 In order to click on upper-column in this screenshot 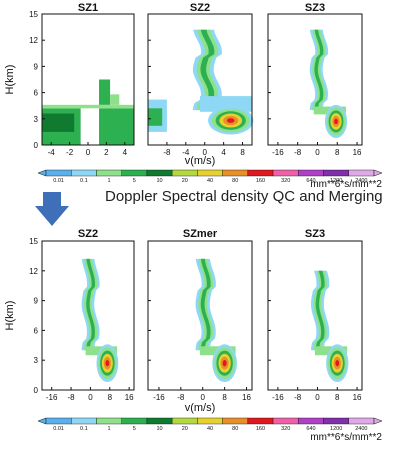, I will do `click(105, 92)`.